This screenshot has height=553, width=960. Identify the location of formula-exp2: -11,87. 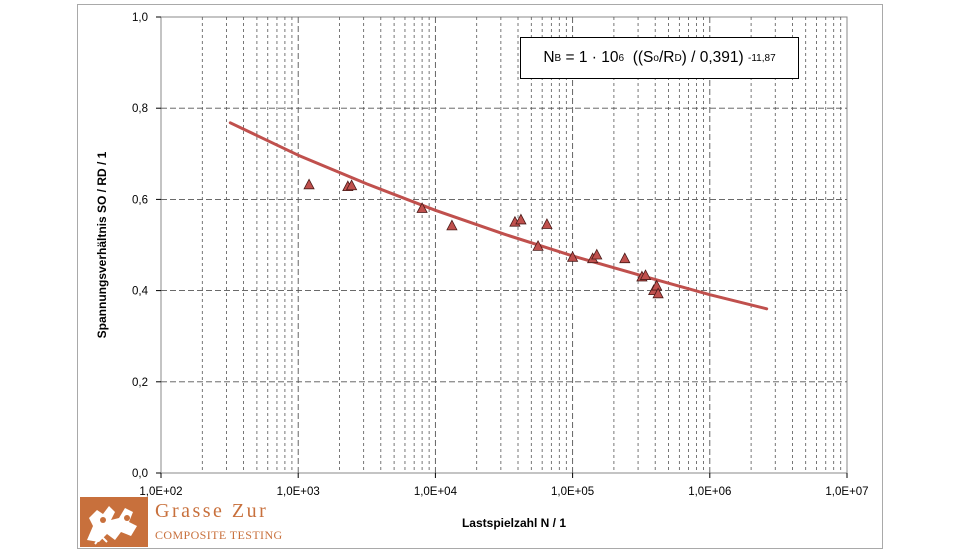
(762, 58).